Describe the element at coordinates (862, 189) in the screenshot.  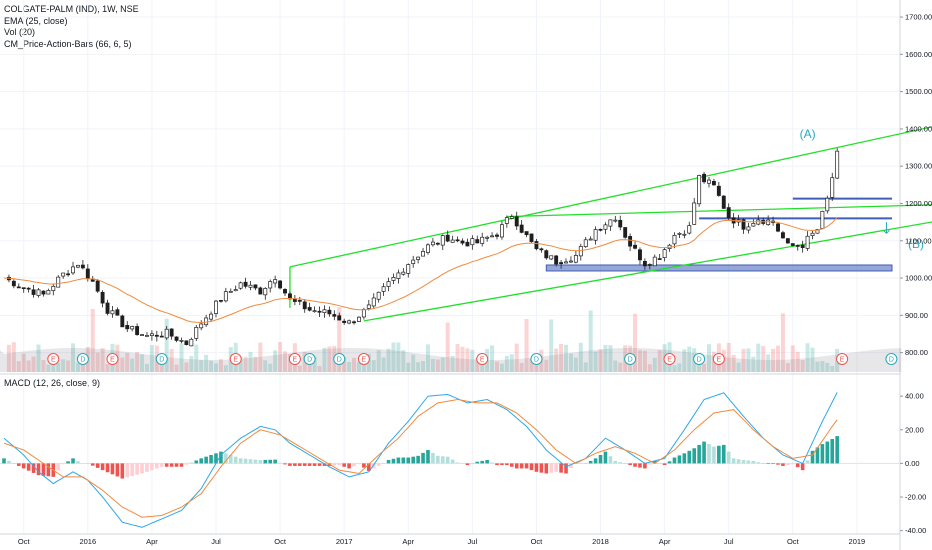
I see `wave-annotations: (A)(B)(C)` at that location.